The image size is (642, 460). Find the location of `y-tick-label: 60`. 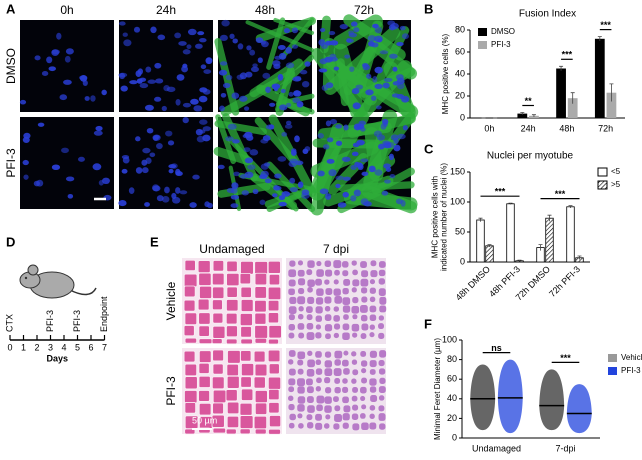

y-tick-label: 60 is located at coordinates (452, 379).